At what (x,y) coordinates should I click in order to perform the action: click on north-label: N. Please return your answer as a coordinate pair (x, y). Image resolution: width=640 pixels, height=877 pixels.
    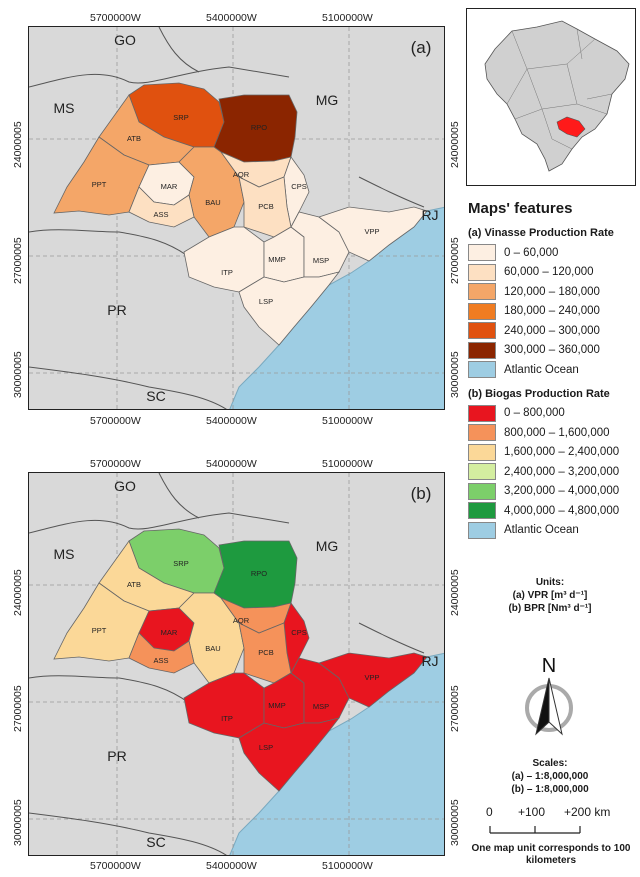
    Looking at the image, I should click on (549, 666).